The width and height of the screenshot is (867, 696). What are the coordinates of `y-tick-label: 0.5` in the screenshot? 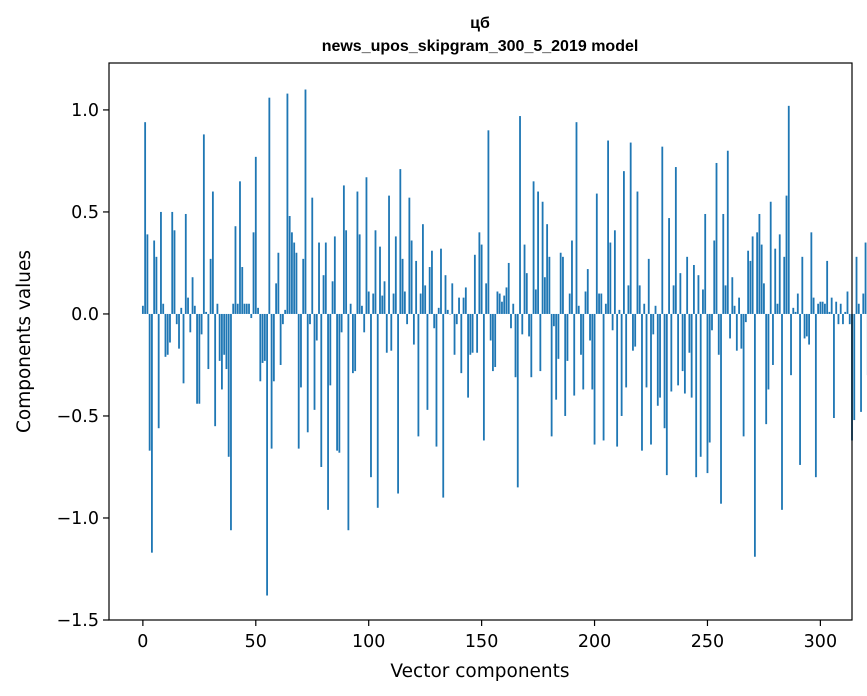 It's located at (85, 213).